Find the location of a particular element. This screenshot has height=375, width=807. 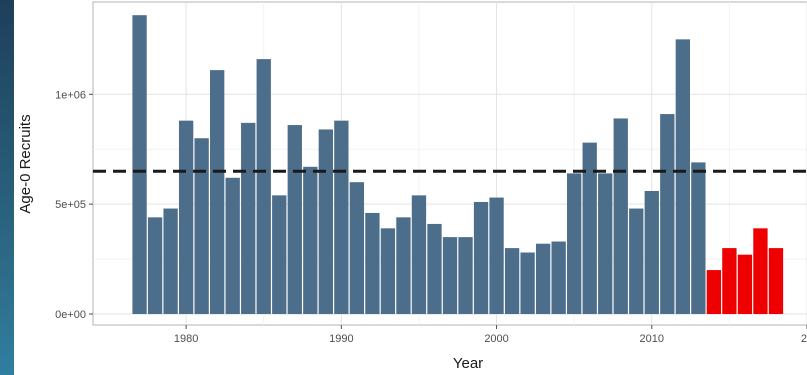

x-tick-label: 20 is located at coordinates (804, 339).